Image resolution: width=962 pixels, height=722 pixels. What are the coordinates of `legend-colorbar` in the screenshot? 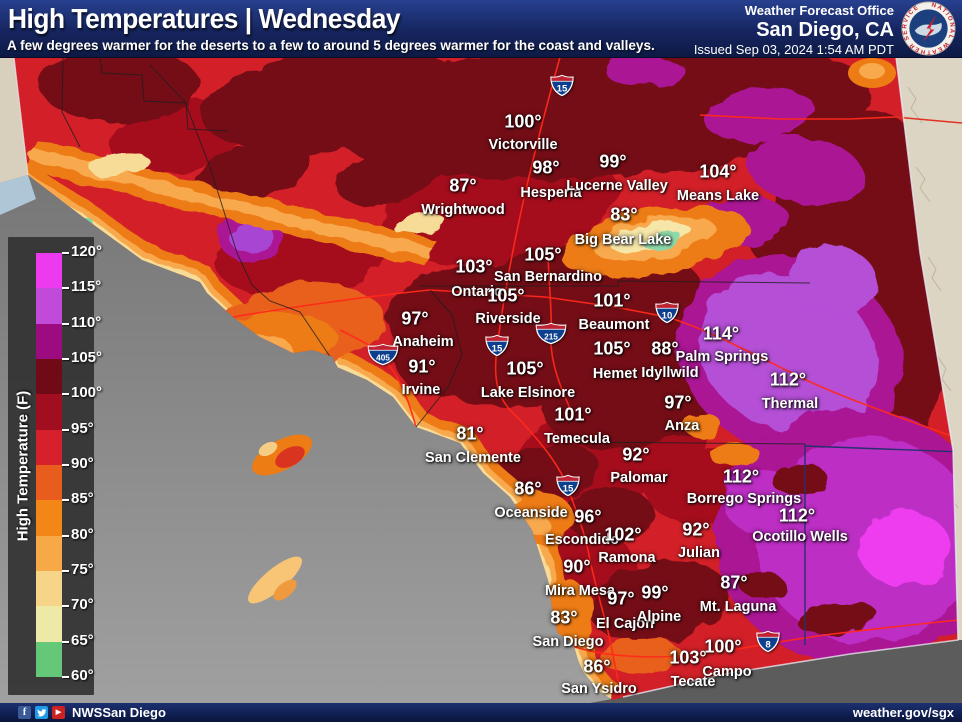 It's located at (49, 465).